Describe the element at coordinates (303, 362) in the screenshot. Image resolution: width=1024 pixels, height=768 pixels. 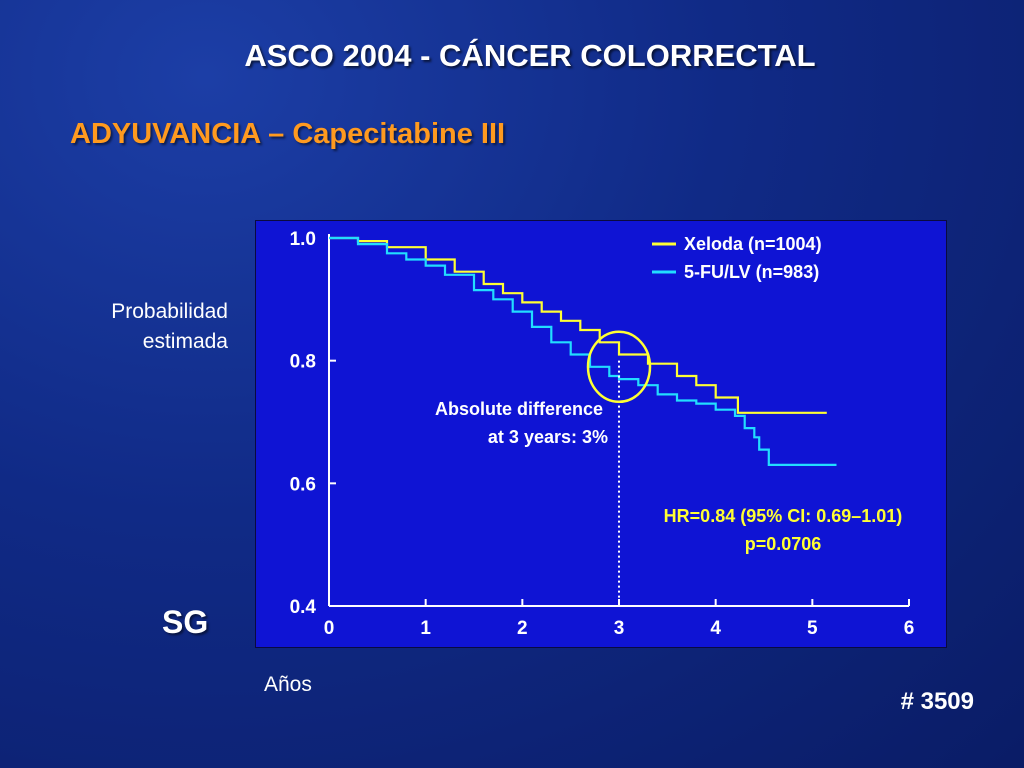
I see `y-tick-label-0.8: 0.8` at that location.